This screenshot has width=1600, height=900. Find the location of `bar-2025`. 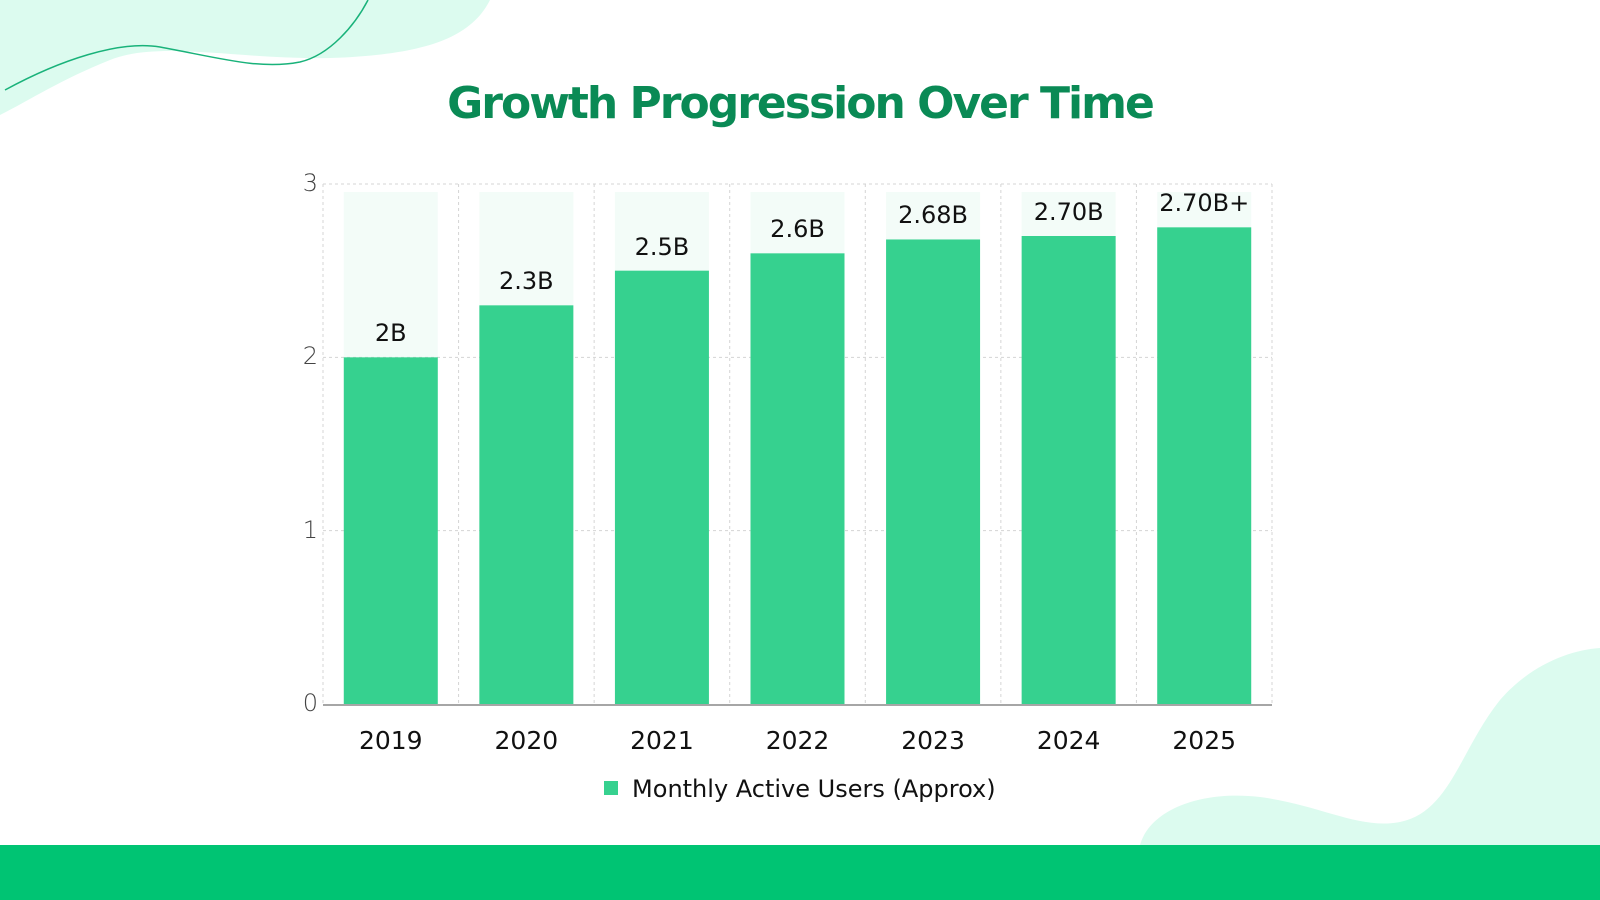

bar-2025 is located at coordinates (1204, 466).